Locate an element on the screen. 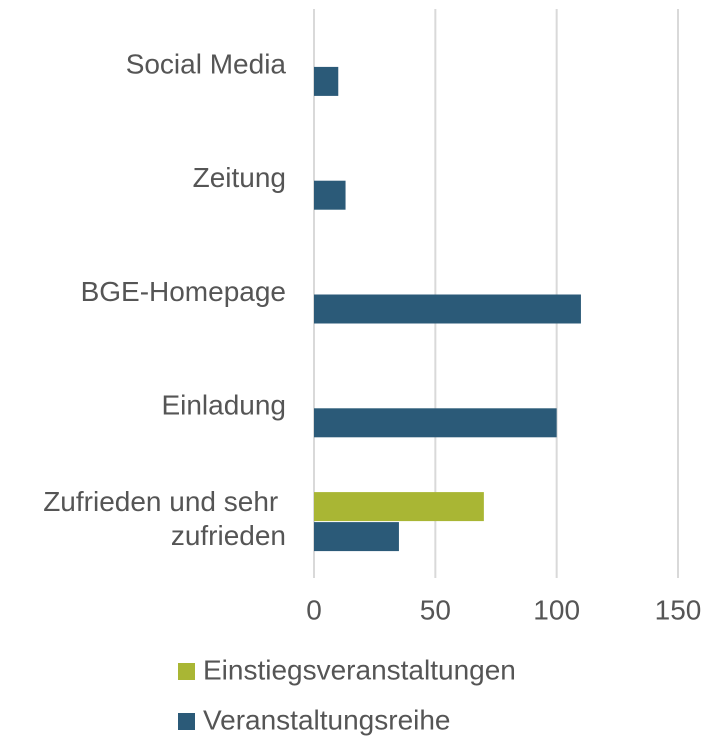  legend-label: Einstiegsveranstaltungen is located at coordinates (359, 669).